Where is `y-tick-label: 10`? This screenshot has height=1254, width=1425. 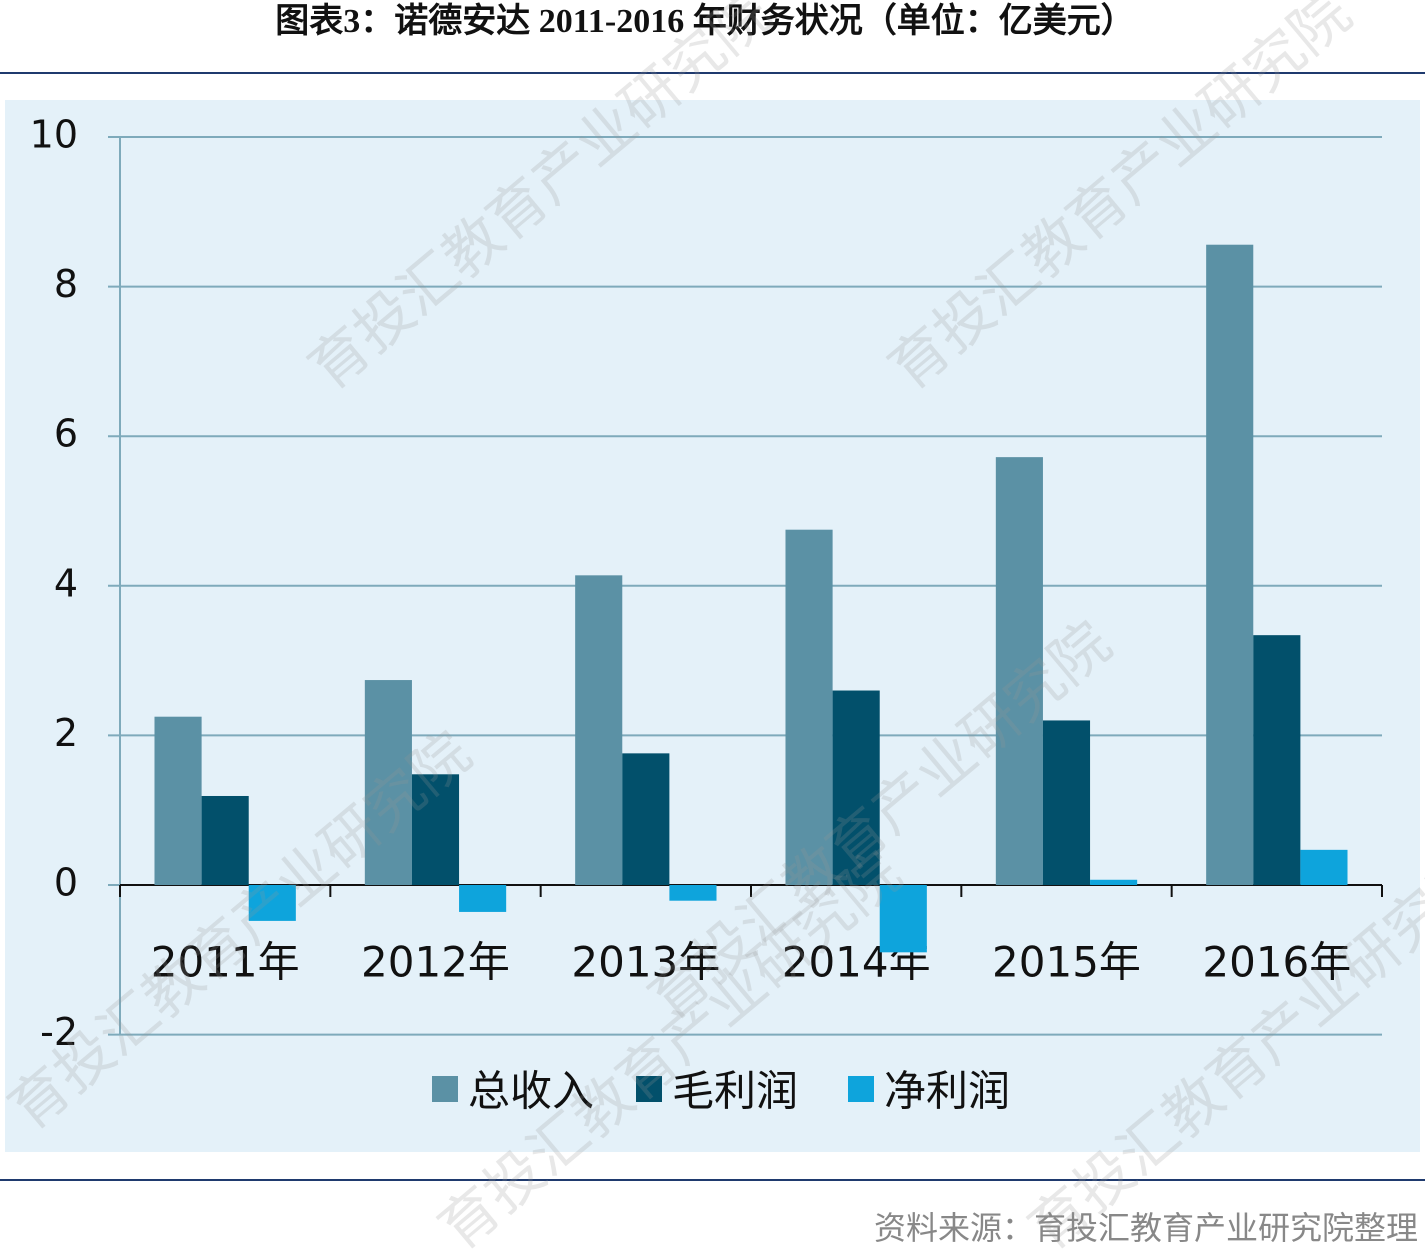
y-tick-label: 10 is located at coordinates (54, 135).